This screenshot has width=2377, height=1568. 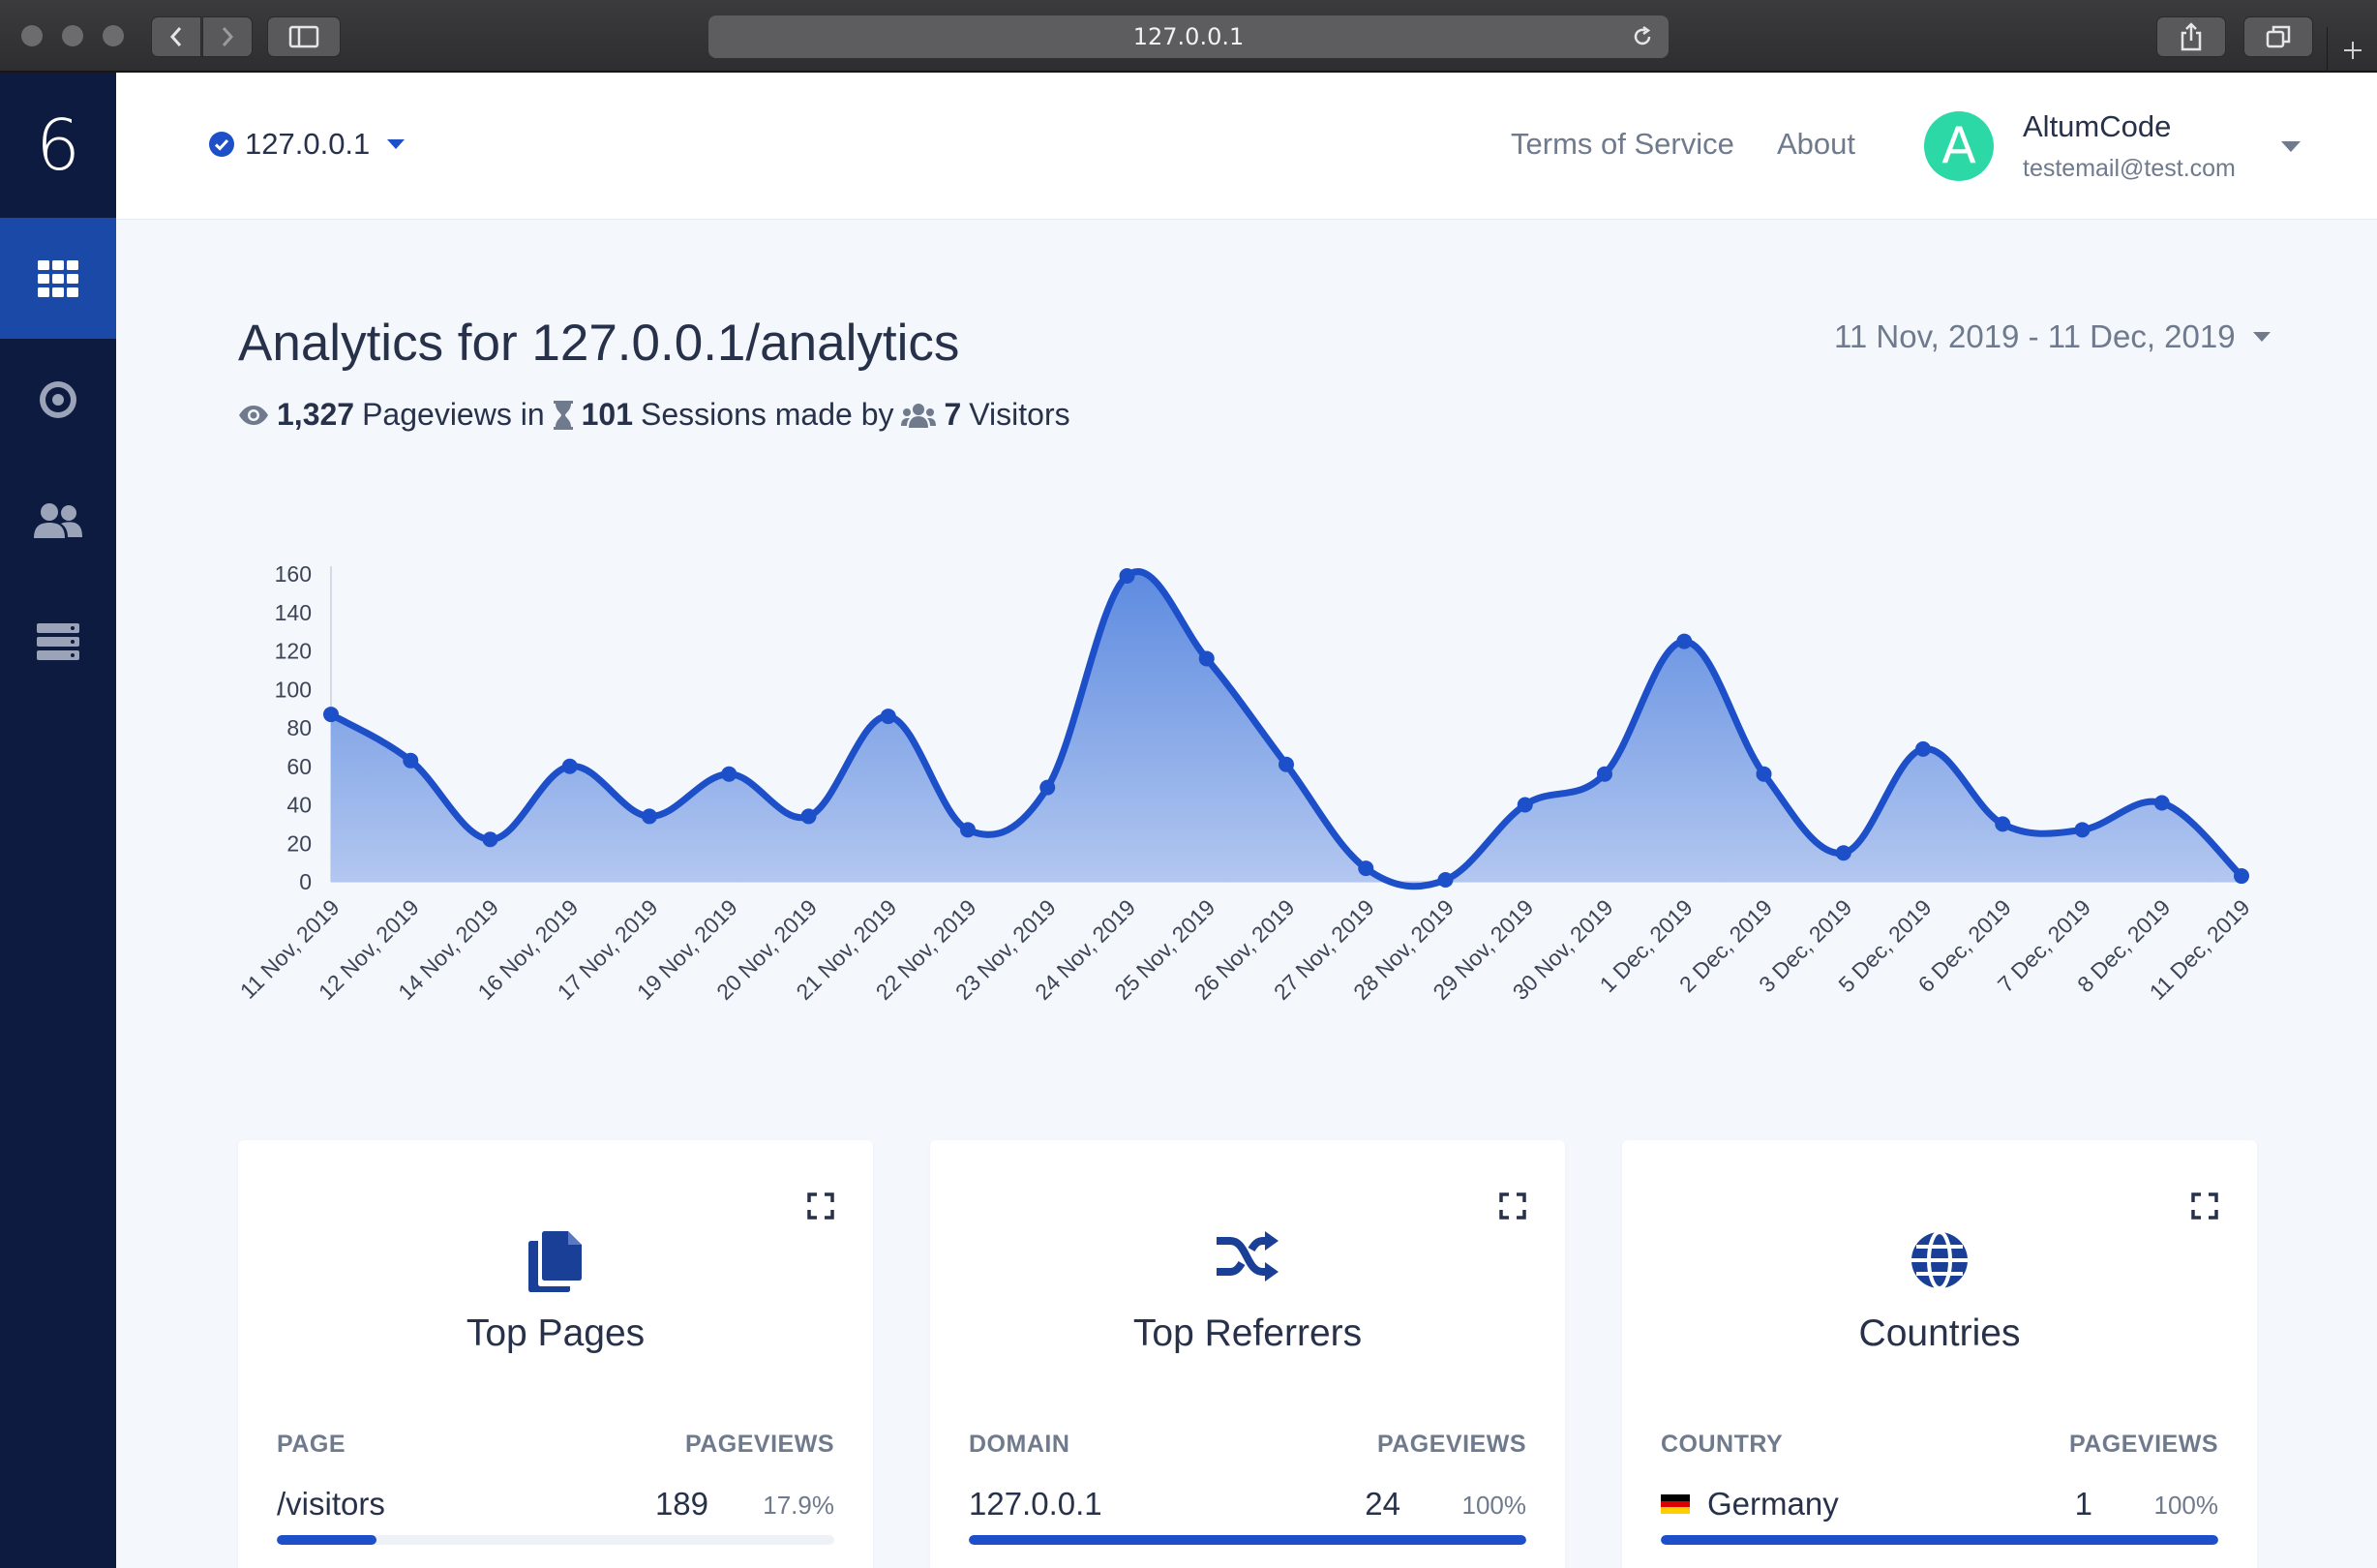 What do you see at coordinates (1248, 1256) in the screenshot?
I see `shuffle-icon` at bounding box center [1248, 1256].